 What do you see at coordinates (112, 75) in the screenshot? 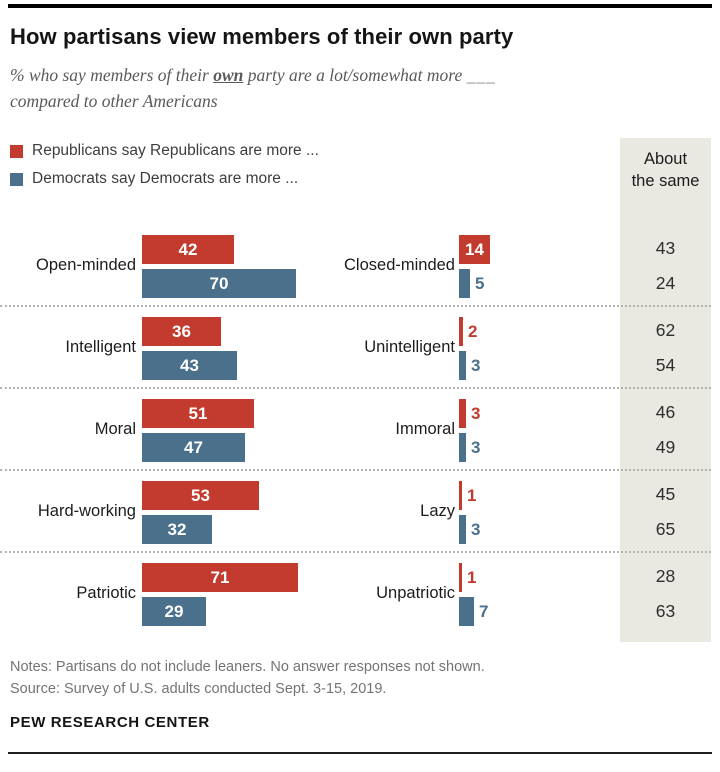
I see `subtitle-text: % who say members of their` at bounding box center [112, 75].